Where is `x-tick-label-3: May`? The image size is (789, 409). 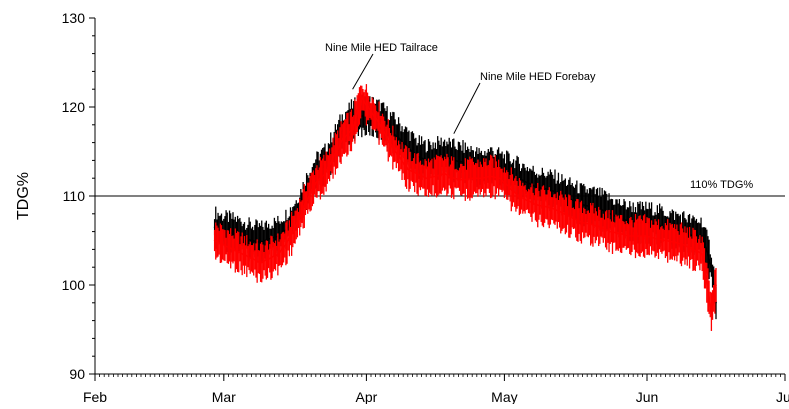 x-tick-label-3: May is located at coordinates (504, 396).